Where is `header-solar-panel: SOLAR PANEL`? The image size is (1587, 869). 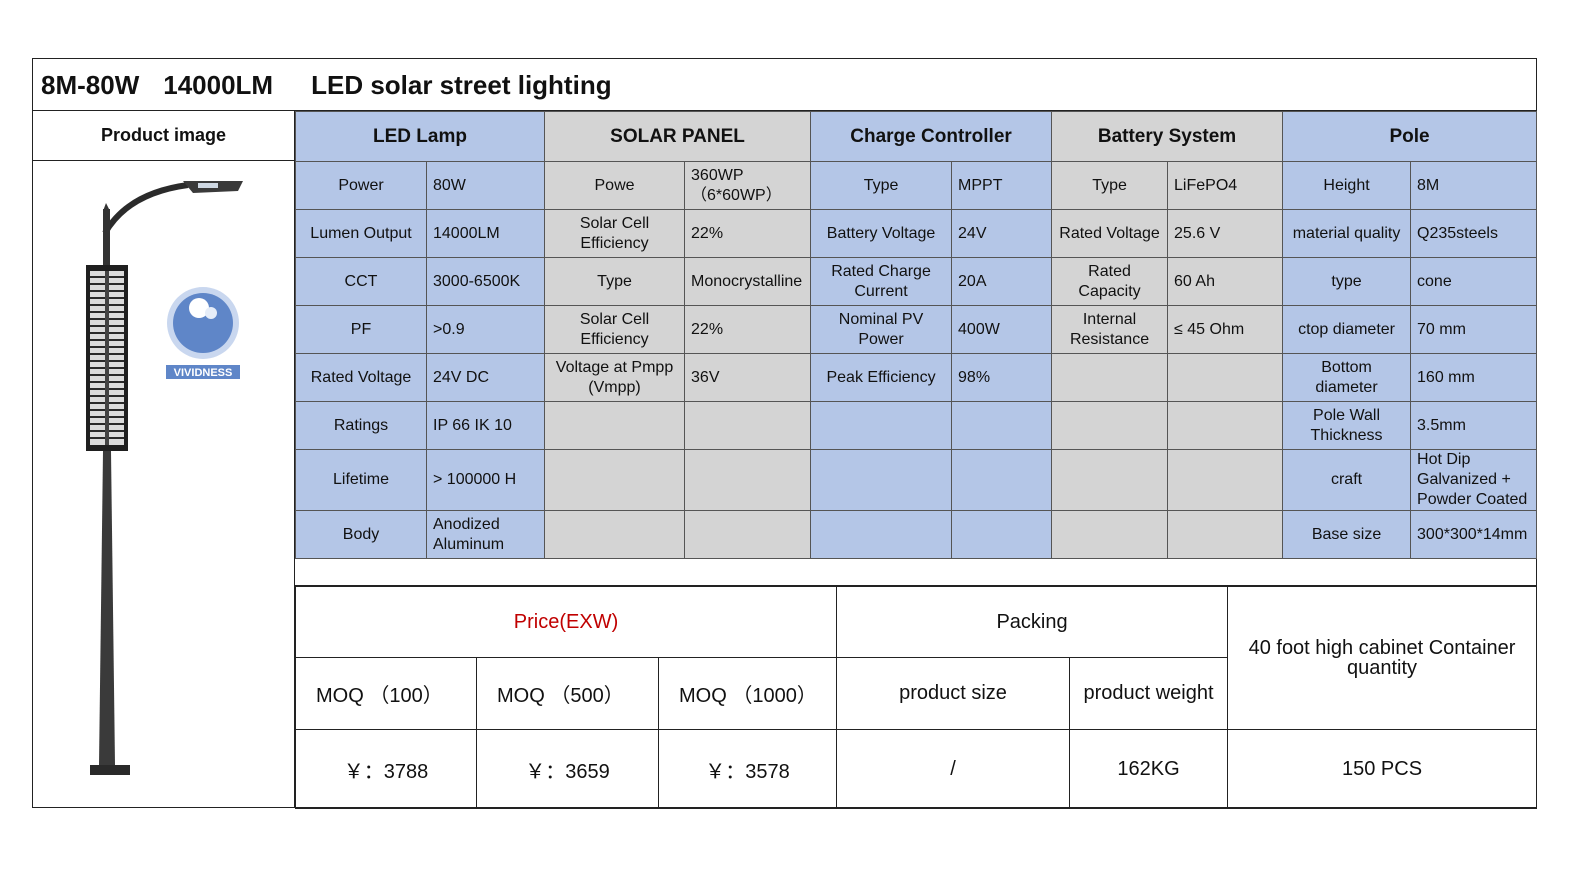 header-solar-panel: SOLAR PANEL is located at coordinates (678, 136).